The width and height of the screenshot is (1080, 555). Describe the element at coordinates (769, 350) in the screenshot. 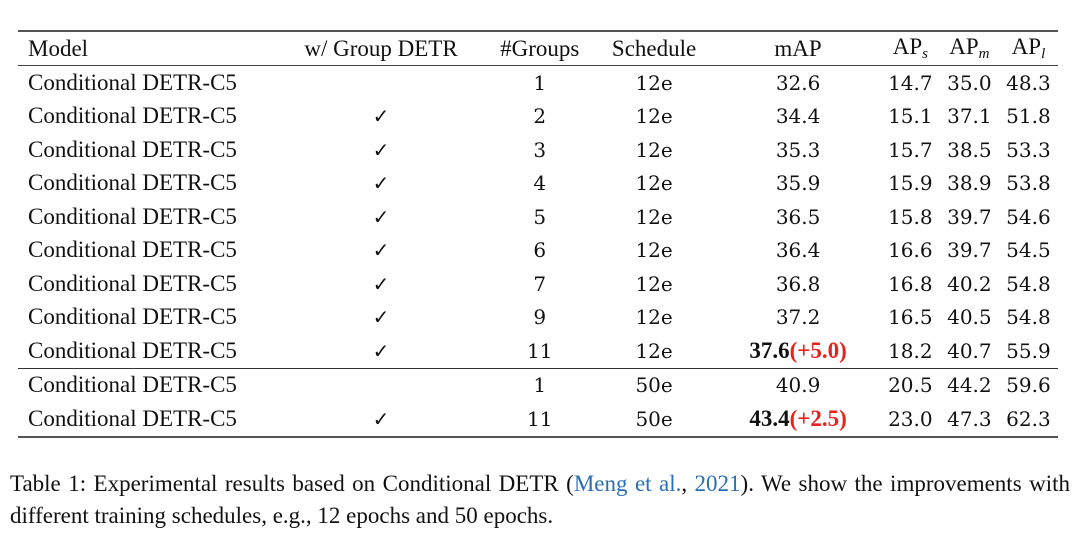

I see `map-value: 37.6` at that location.